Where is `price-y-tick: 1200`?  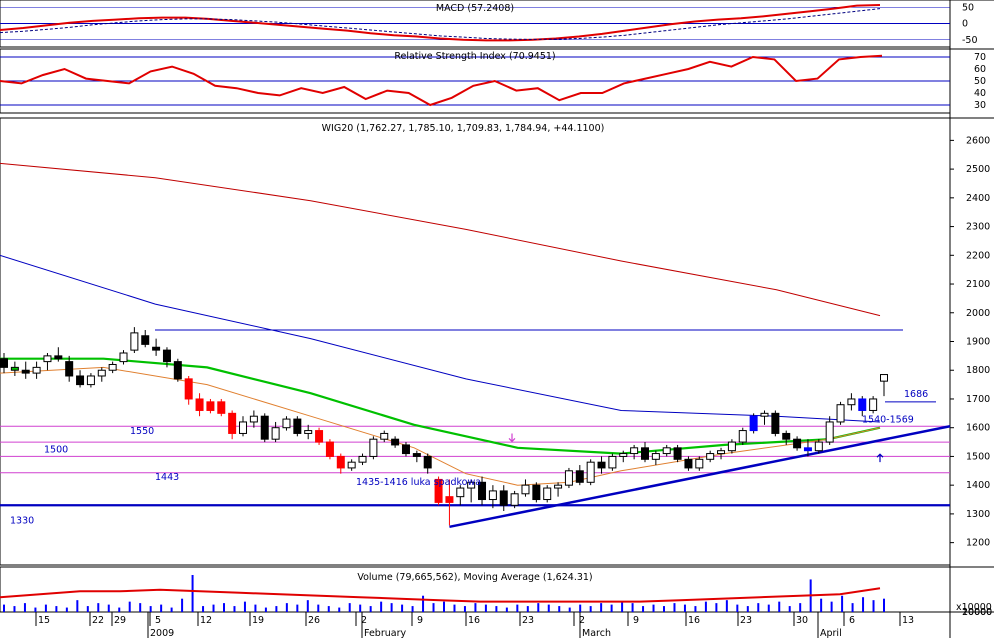
price-y-tick: 1200 is located at coordinates (978, 543).